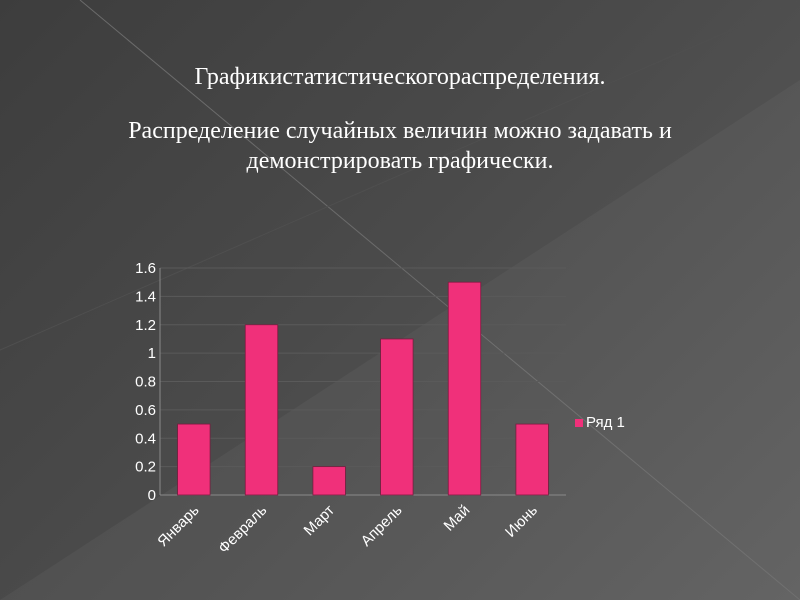 This screenshot has height=600, width=800. I want to click on chart-x-tick-labels: Январь Февраль Март Апрель Май Июнь, so click(347, 529).